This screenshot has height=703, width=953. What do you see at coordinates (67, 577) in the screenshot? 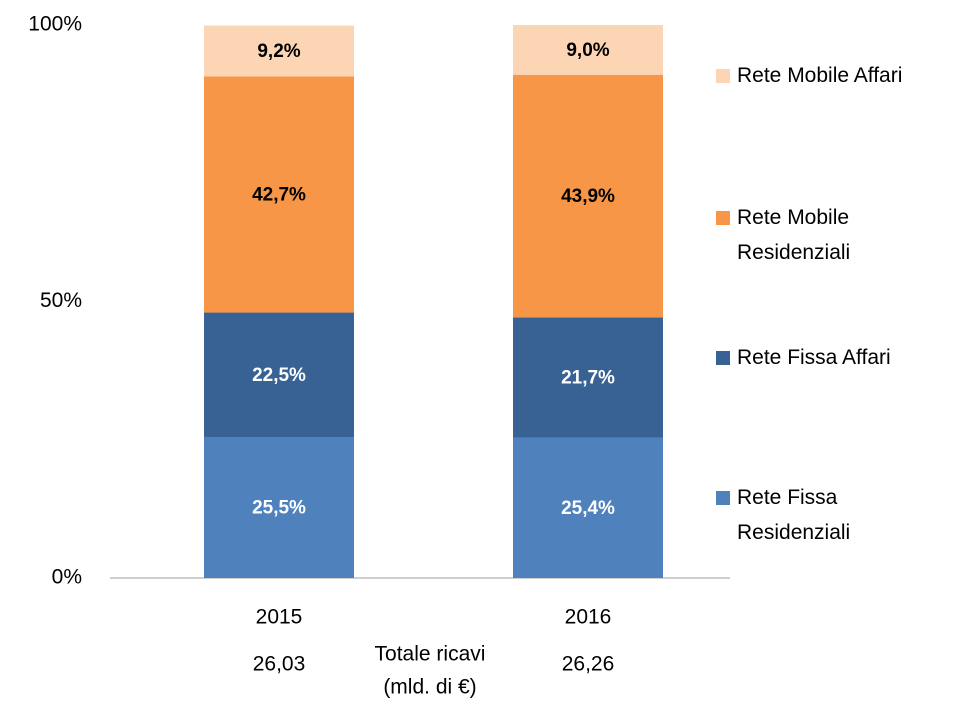
I see `y-tick-label: 0%` at bounding box center [67, 577].